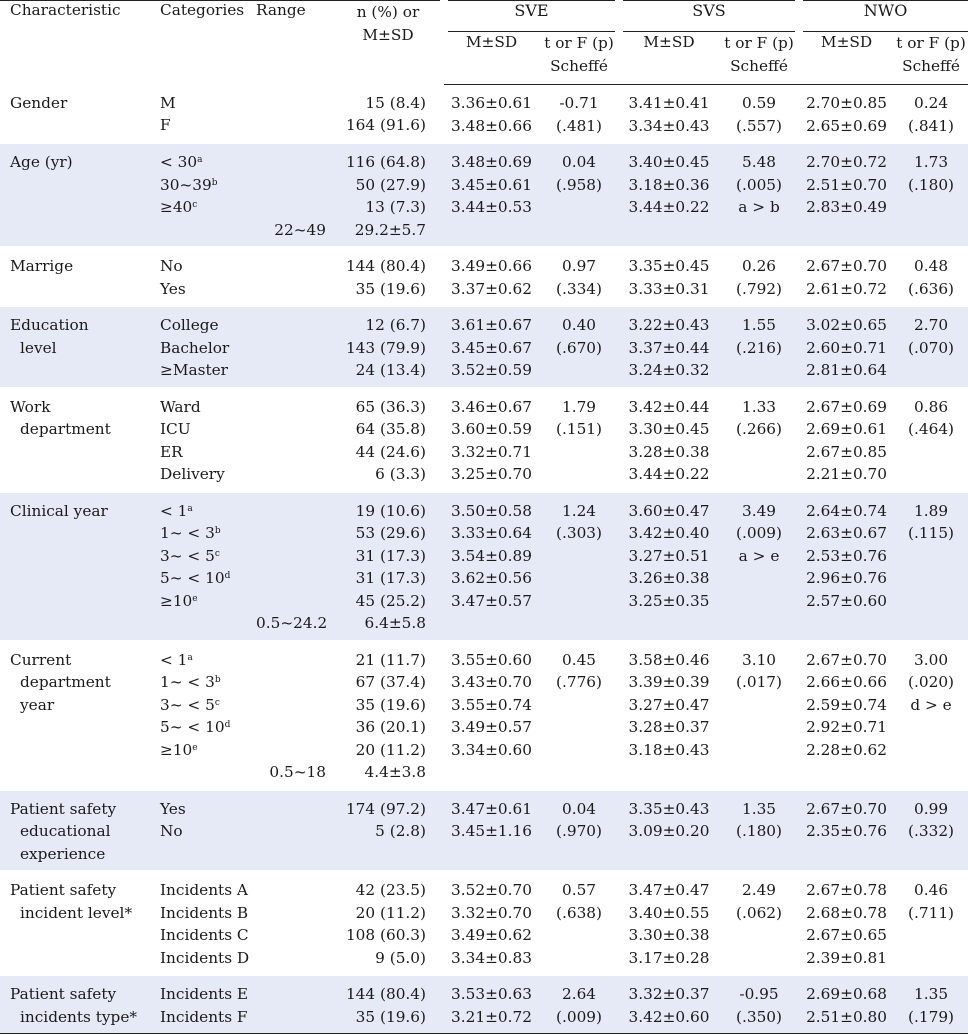 This screenshot has height=1034, width=968. Describe the element at coordinates (759, 565) in the screenshot. I see `svs-test-stat-cell: 3.49 (.009) a > e` at that location.